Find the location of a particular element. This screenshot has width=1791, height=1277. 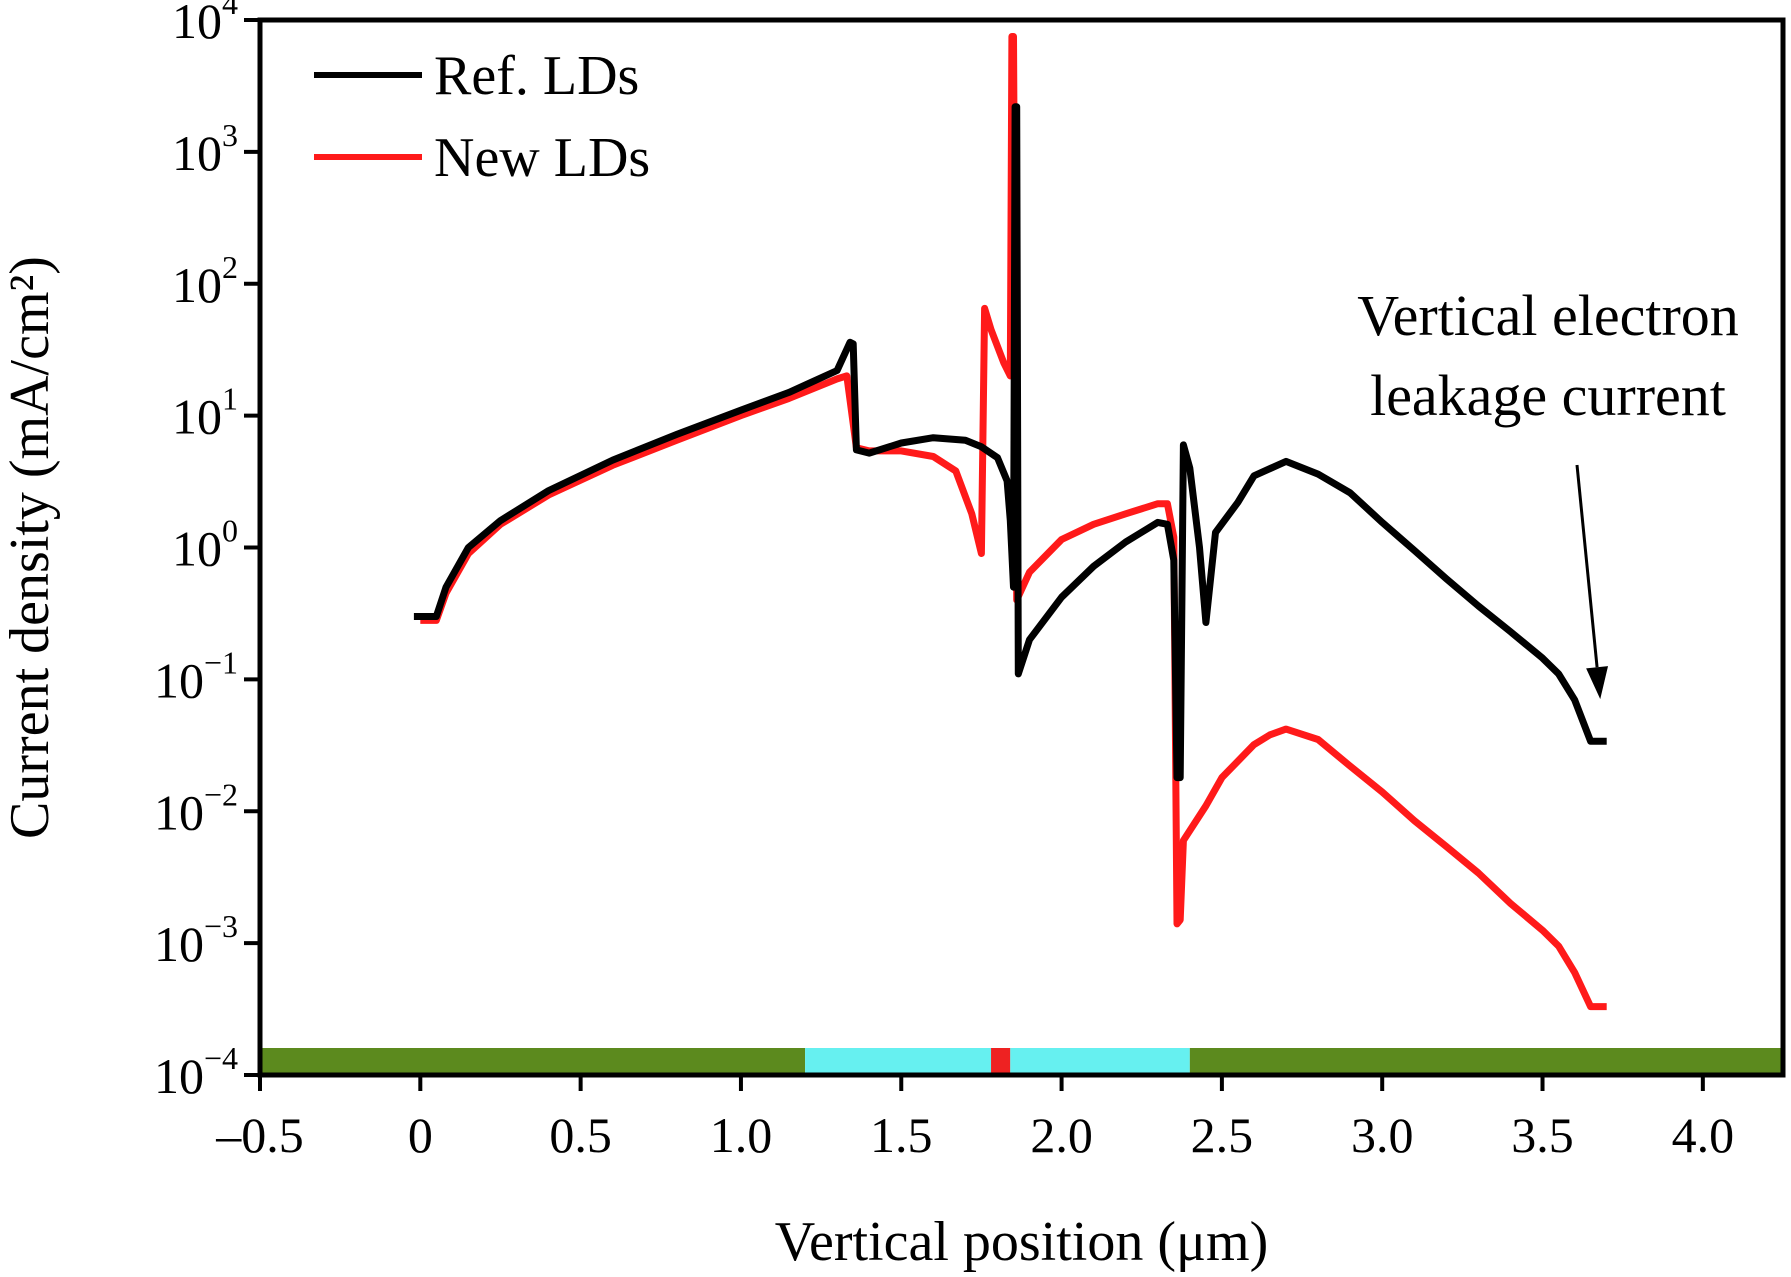

annotation-line-2: leakage current is located at coordinates (1548, 395).